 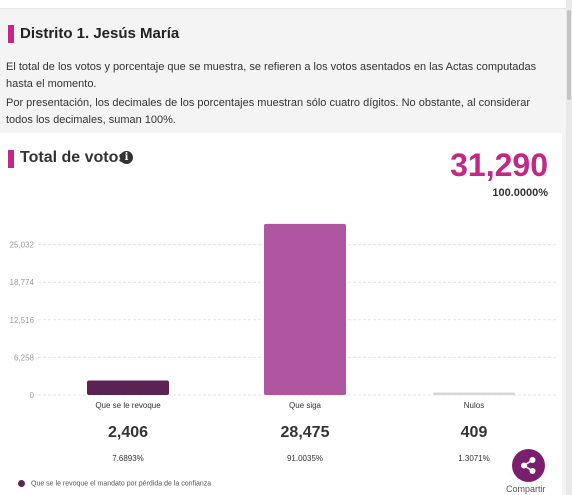 What do you see at coordinates (499, 165) in the screenshot?
I see `total-votes-number: 31,290` at bounding box center [499, 165].